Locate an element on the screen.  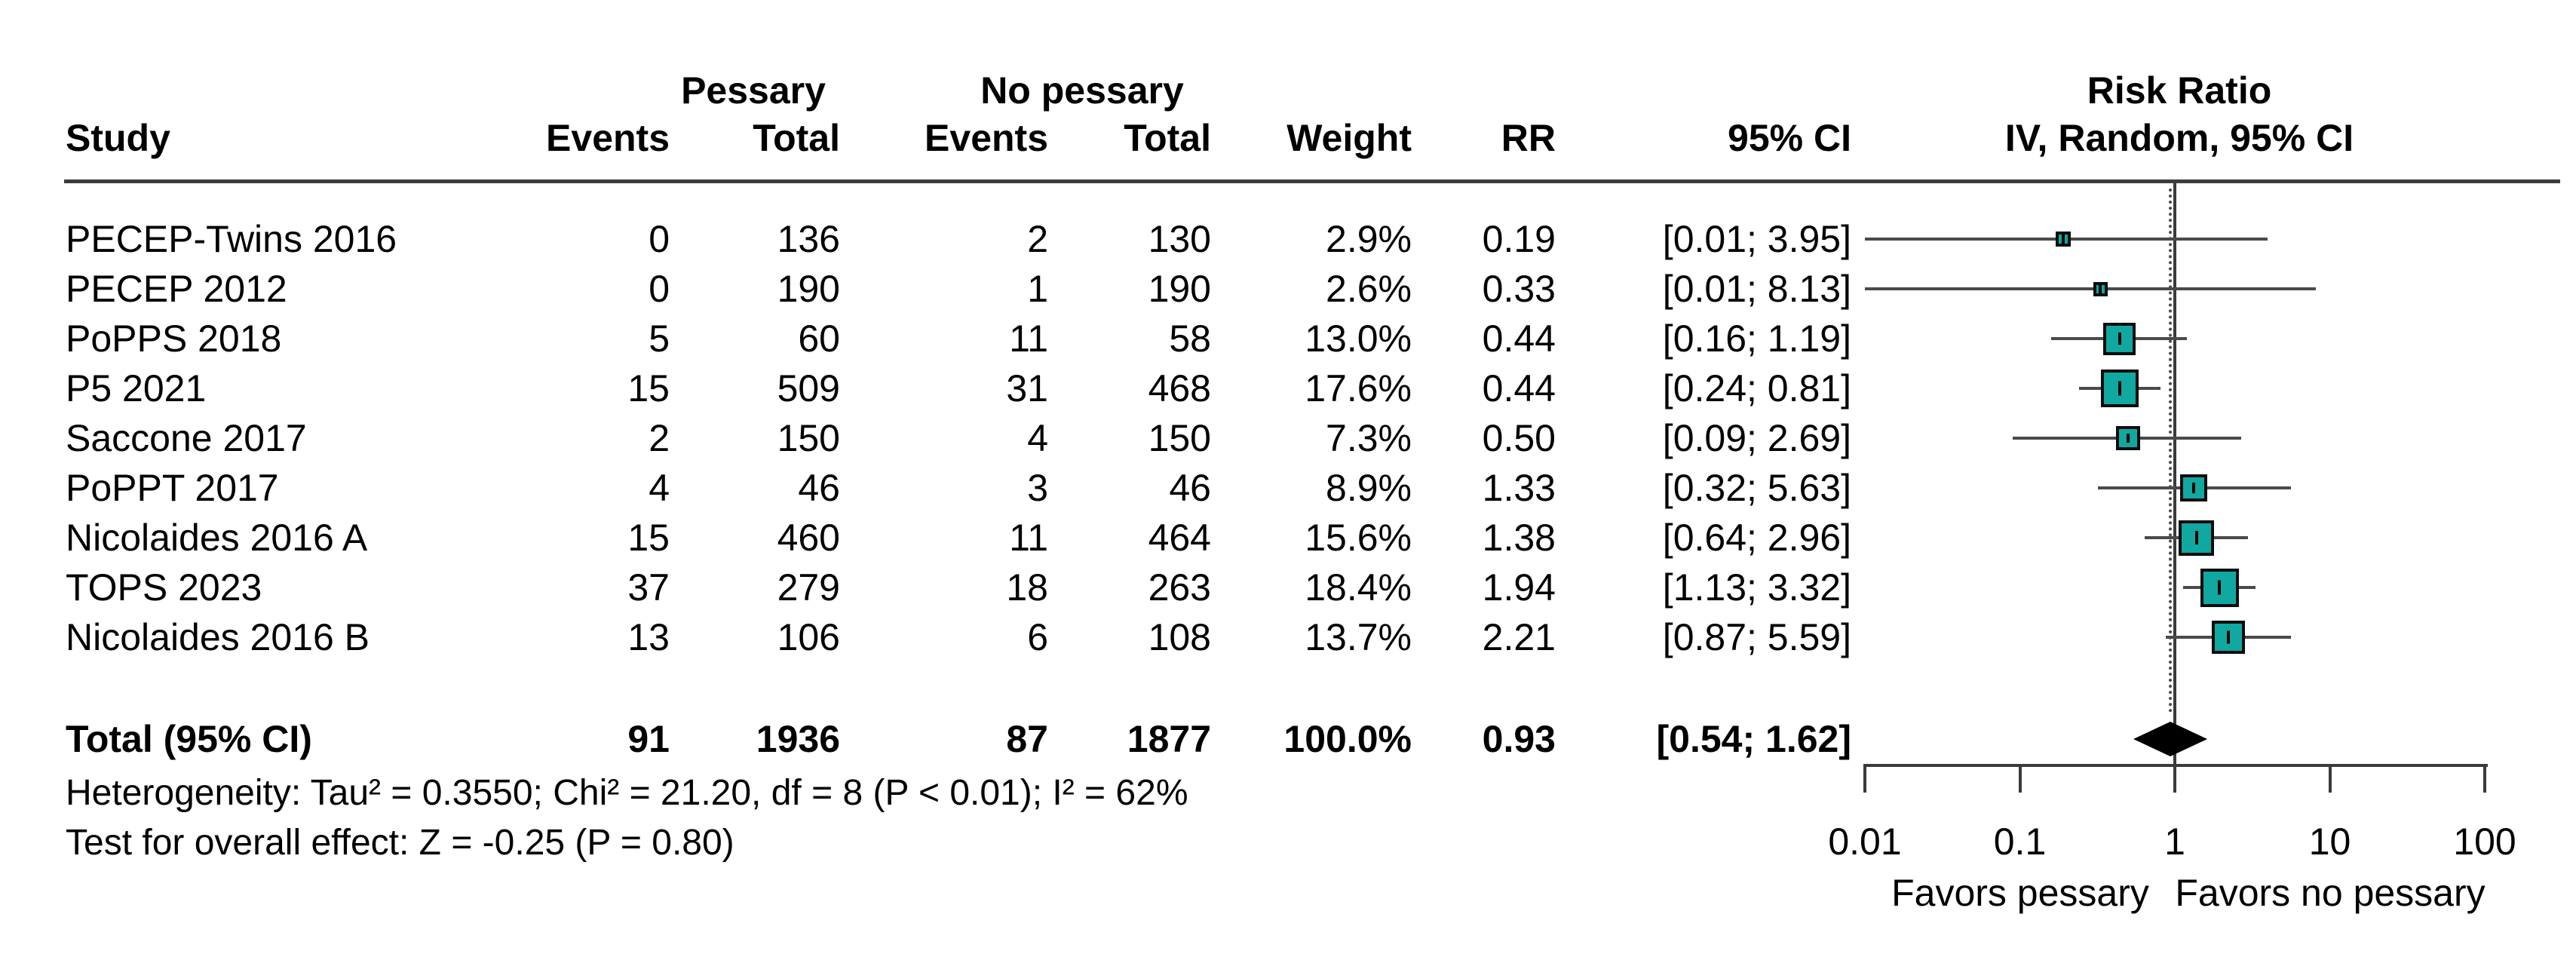
ci-cell: [0.01; 8.13] is located at coordinates (1756, 289).